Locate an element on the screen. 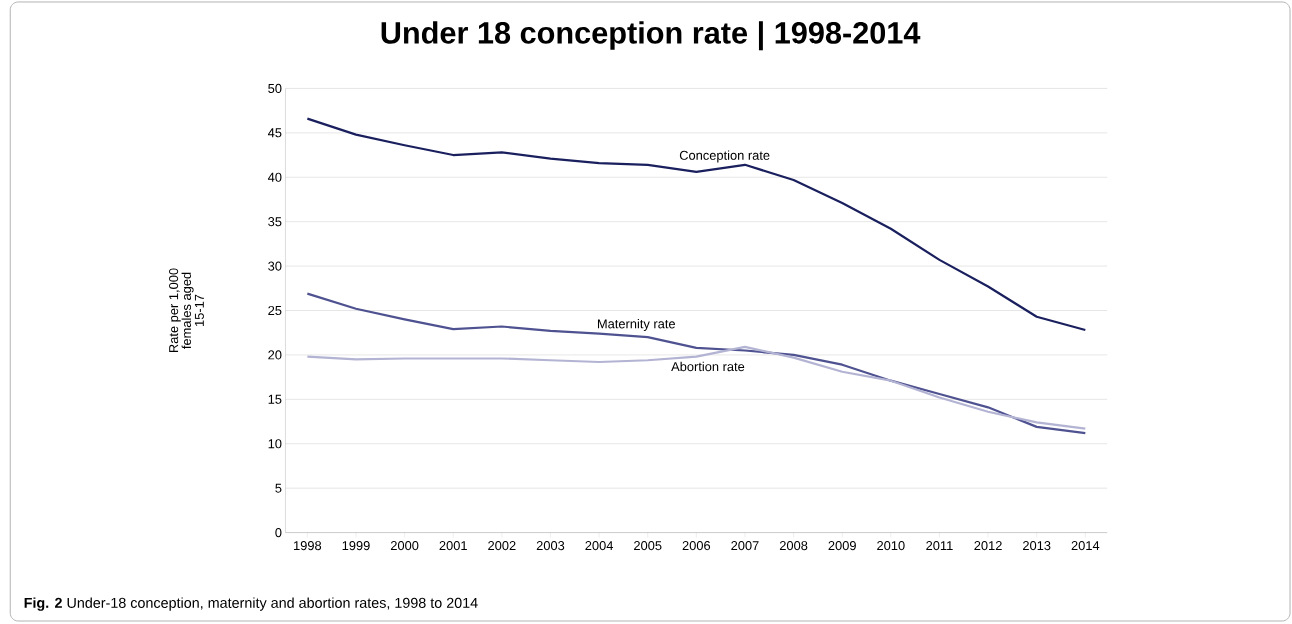  x-tick-label: 2014 is located at coordinates (1085, 546).